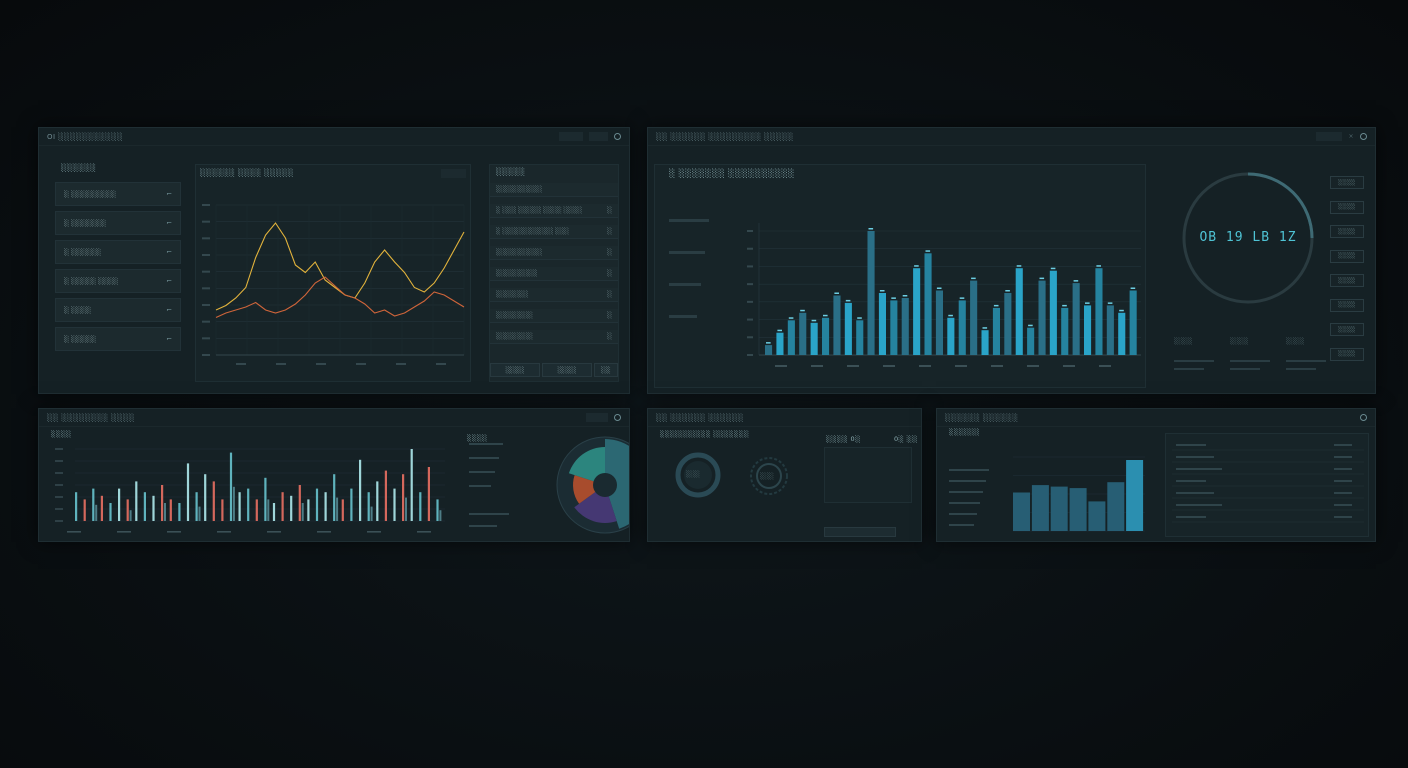  Describe the element at coordinates (1306, 361) in the screenshot. I see `stat-bar` at that location.